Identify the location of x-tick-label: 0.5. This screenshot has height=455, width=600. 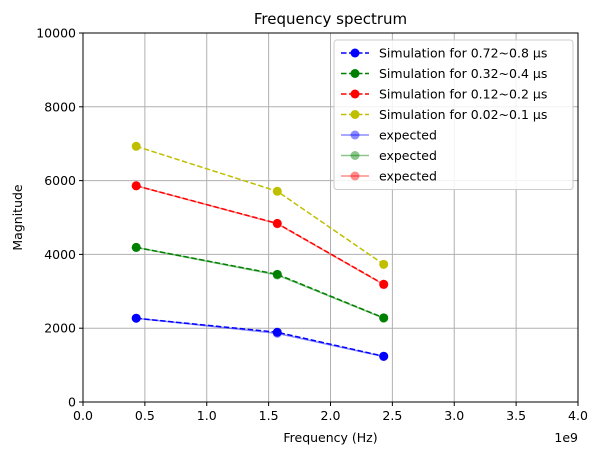
(145, 415).